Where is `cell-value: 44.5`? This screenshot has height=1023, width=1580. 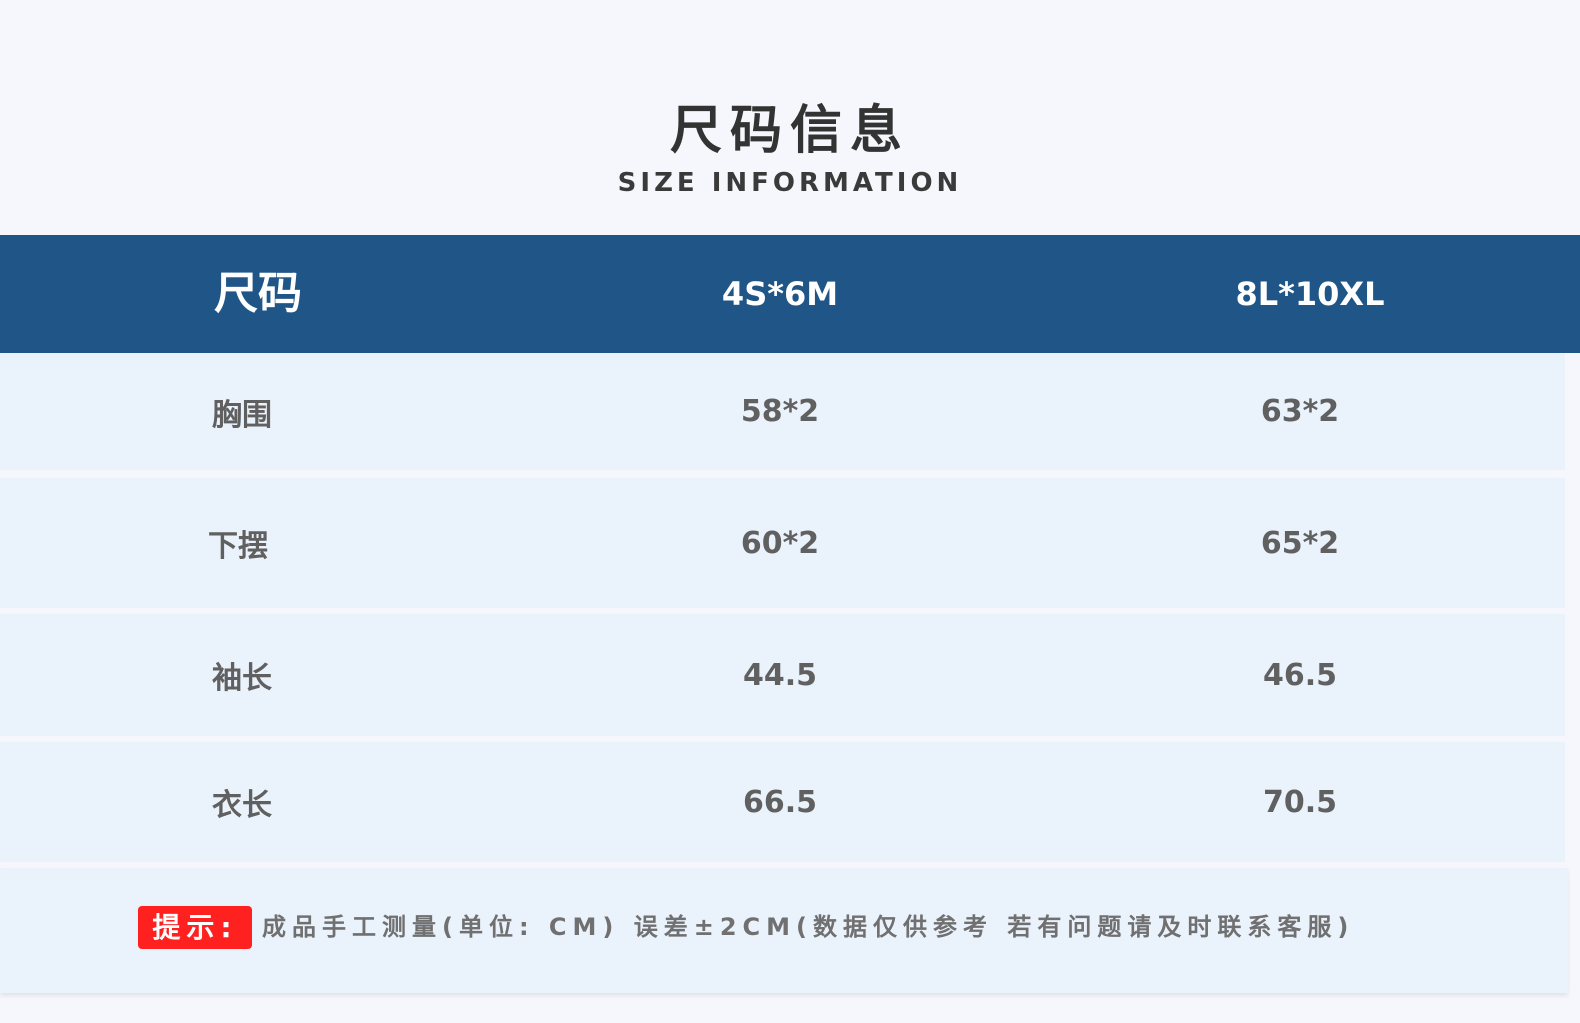 cell-value: 44.5 is located at coordinates (780, 675).